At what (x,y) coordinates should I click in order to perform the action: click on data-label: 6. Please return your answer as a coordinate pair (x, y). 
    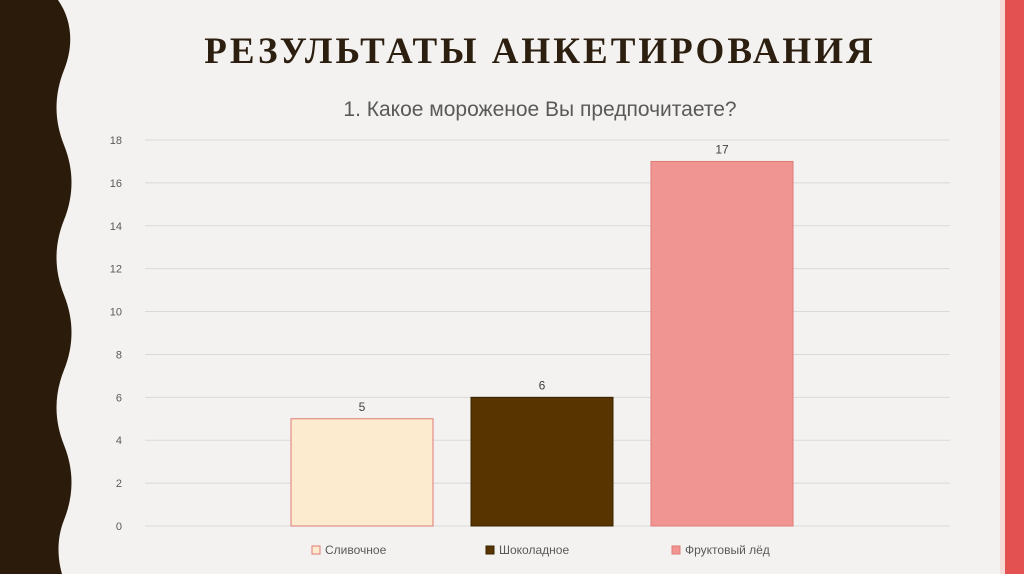
    Looking at the image, I should click on (542, 385).